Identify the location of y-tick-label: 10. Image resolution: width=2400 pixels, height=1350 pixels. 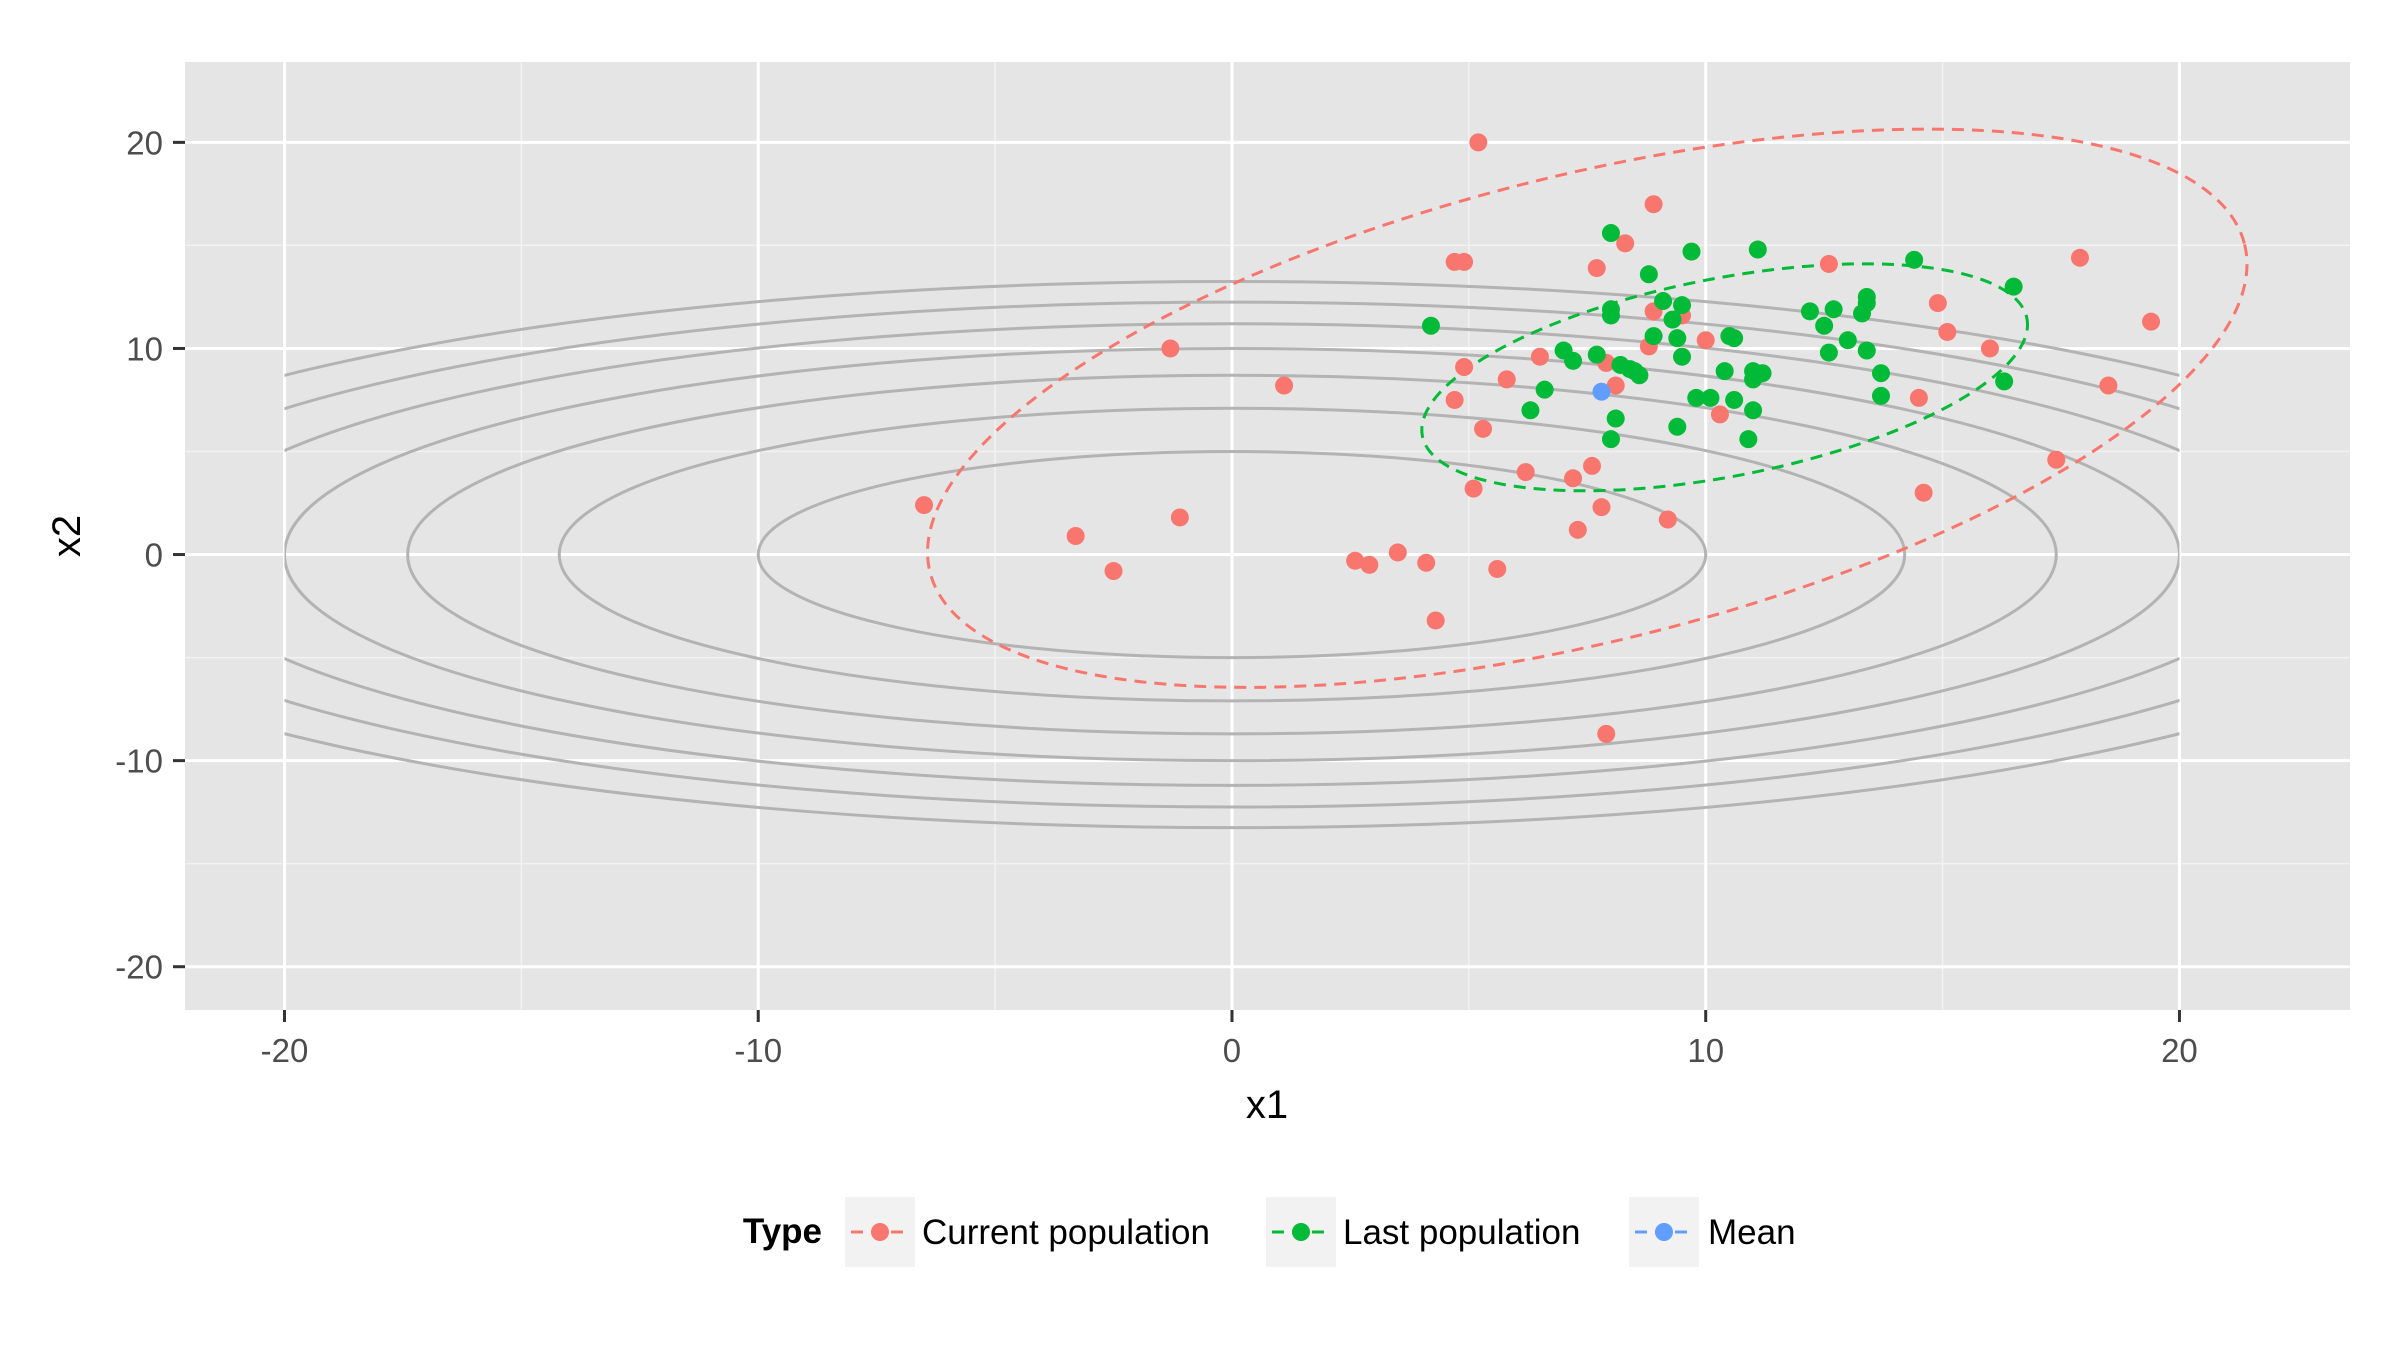
(144, 348).